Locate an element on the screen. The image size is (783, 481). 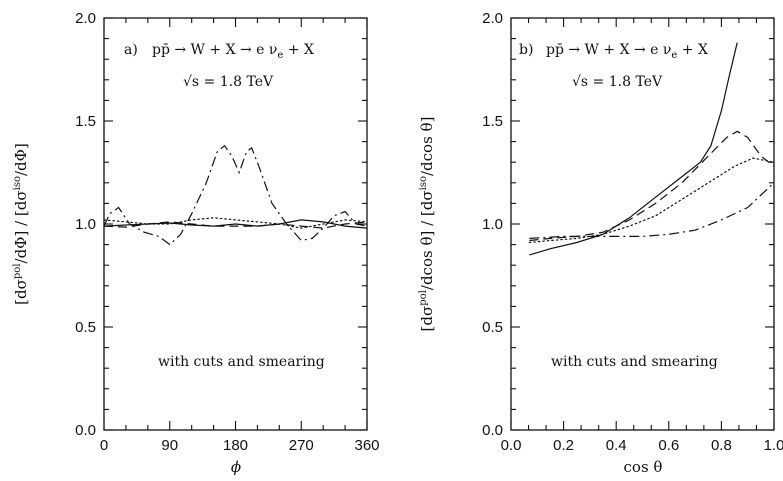
series-line-dashed-b is located at coordinates (652, 186).